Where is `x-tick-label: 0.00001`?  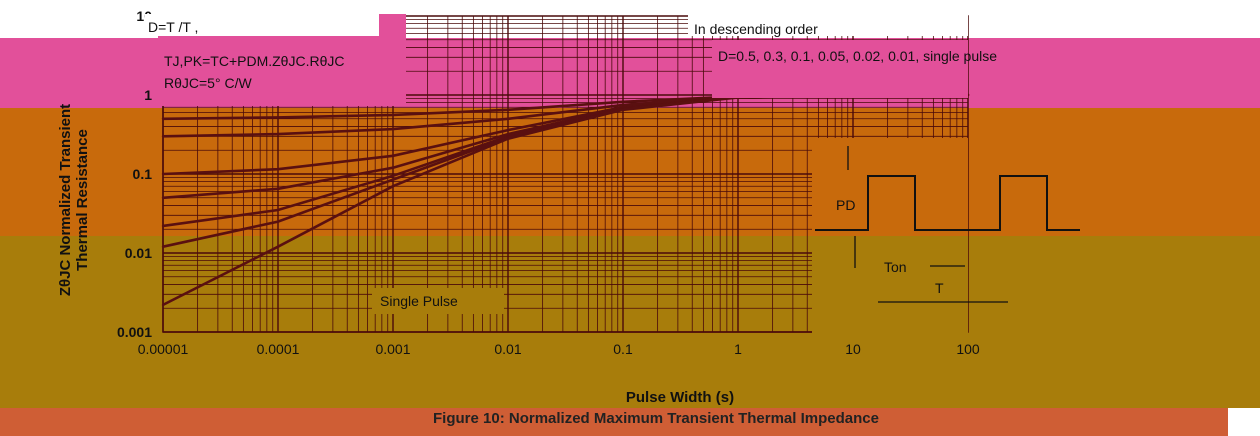
x-tick-label: 0.00001 is located at coordinates (163, 349).